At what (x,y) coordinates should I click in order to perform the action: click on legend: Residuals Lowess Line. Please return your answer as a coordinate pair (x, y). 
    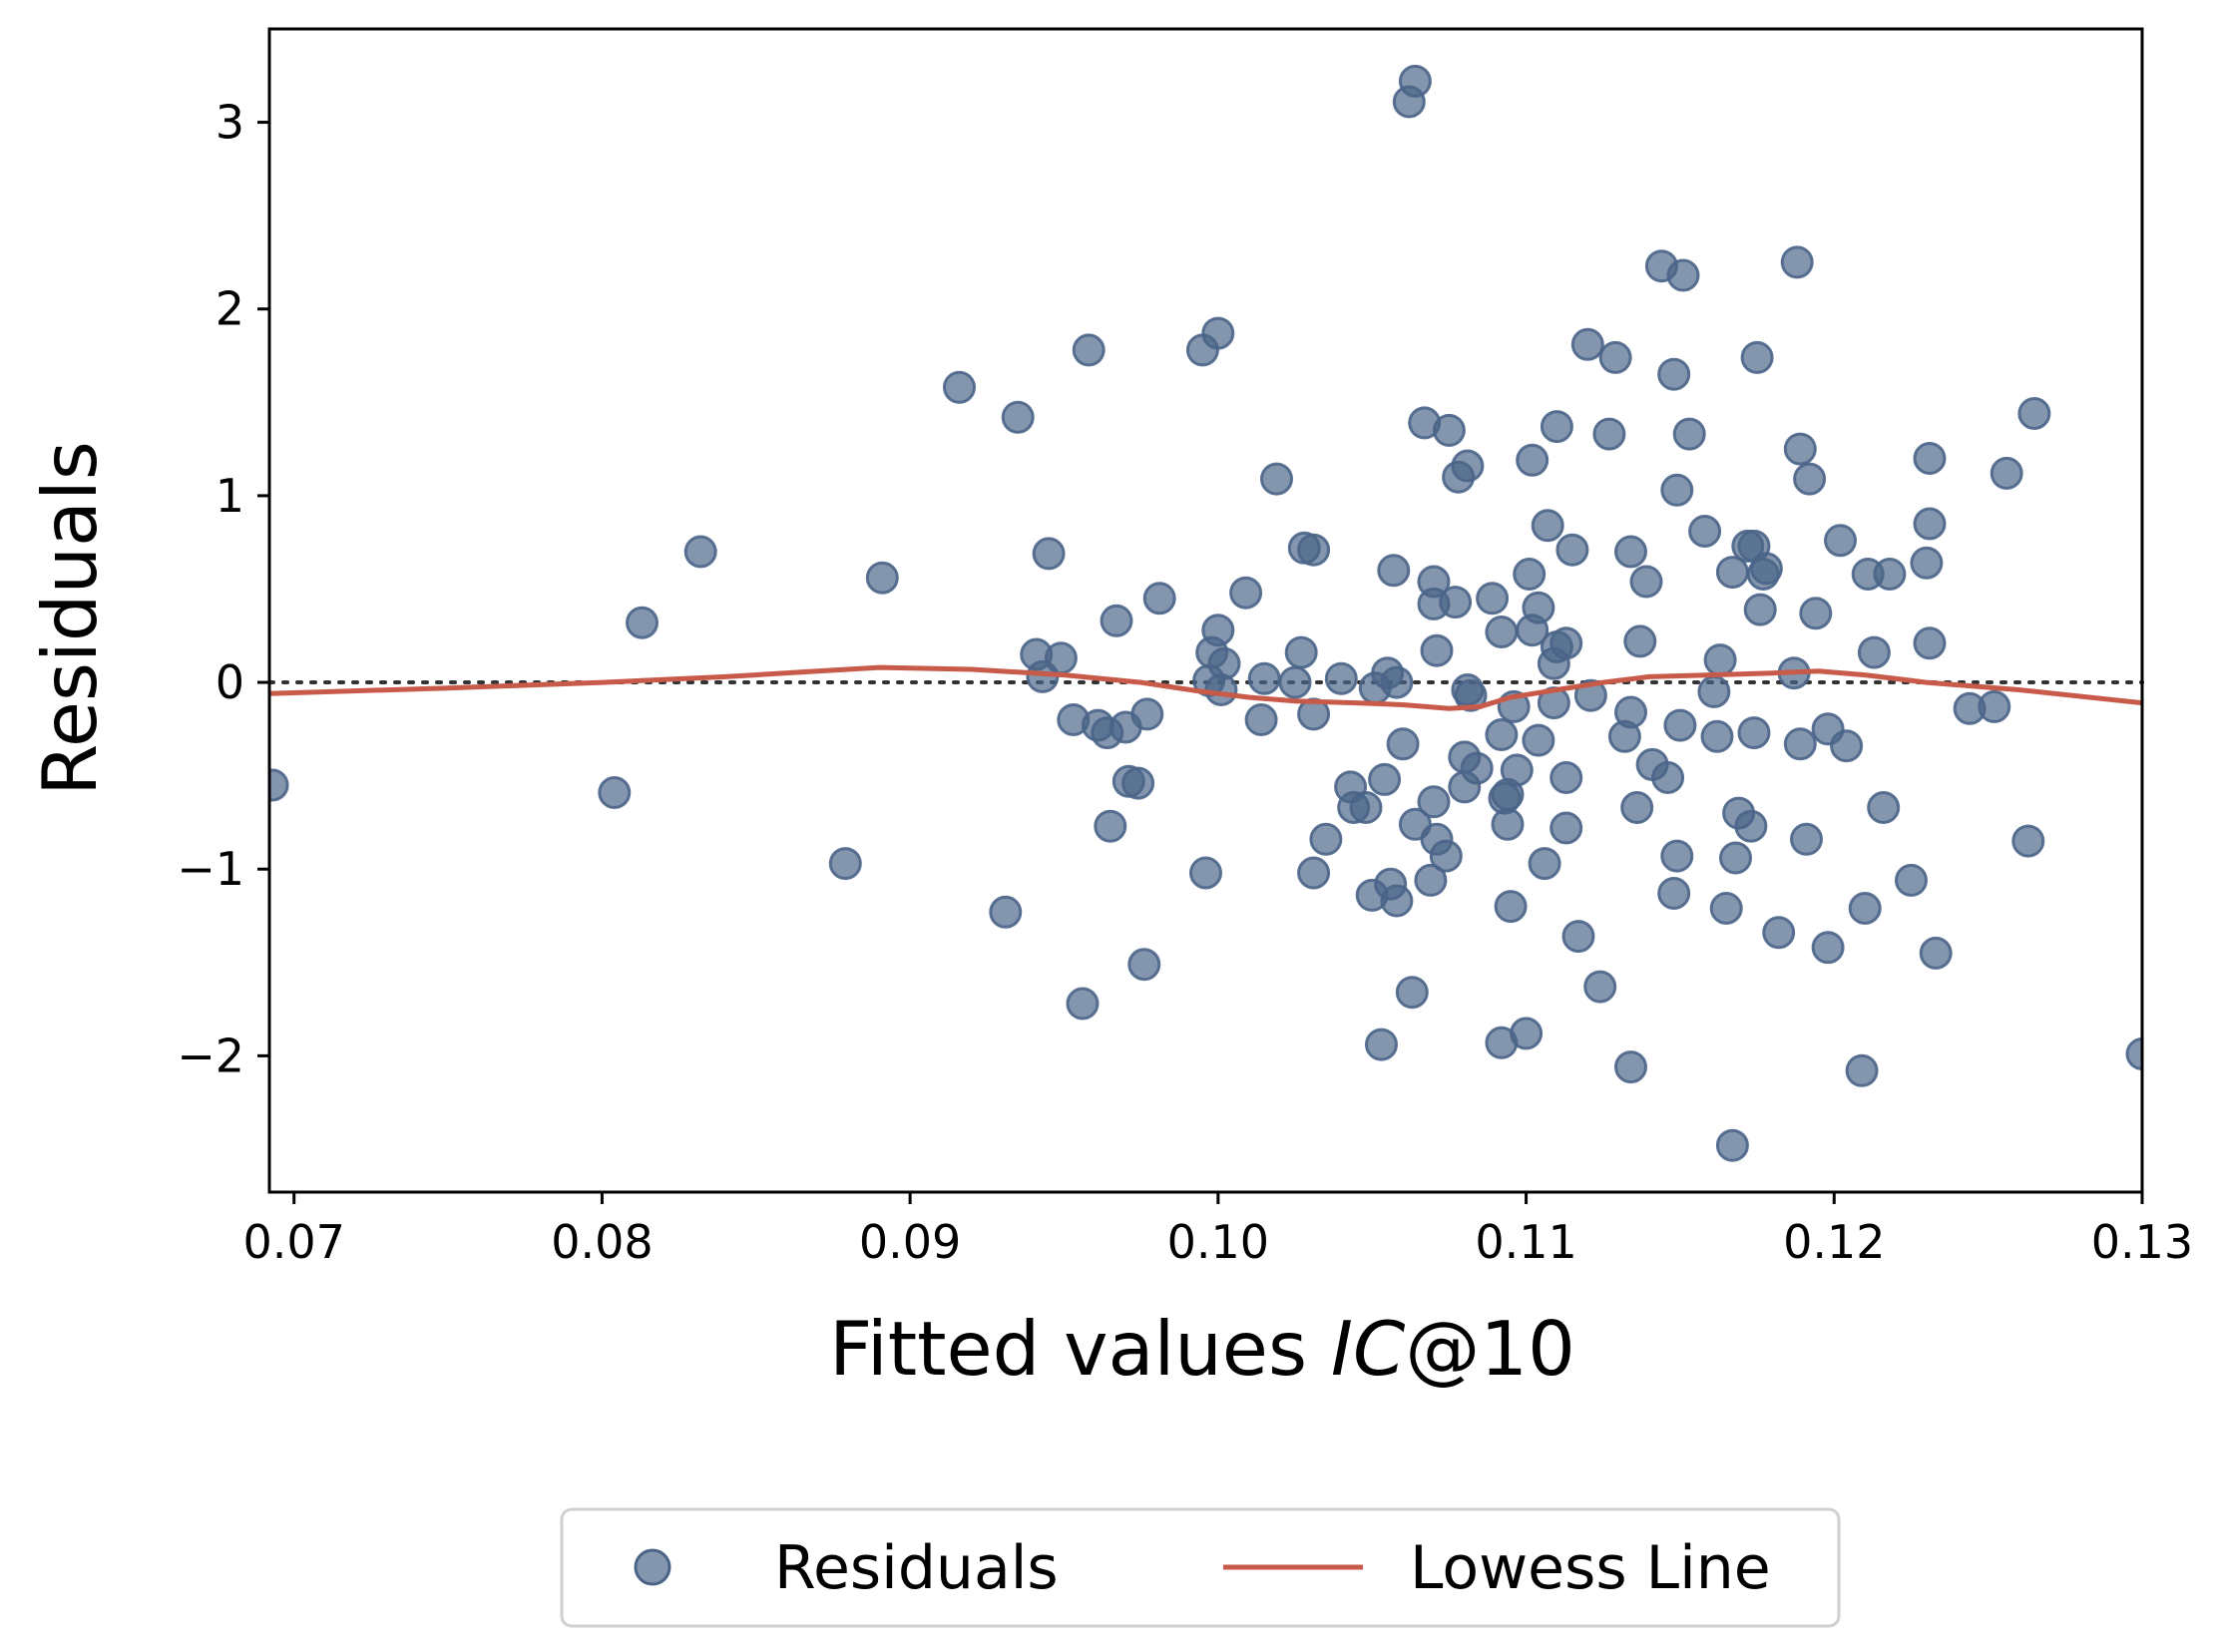
    Looking at the image, I should click on (1200, 1567).